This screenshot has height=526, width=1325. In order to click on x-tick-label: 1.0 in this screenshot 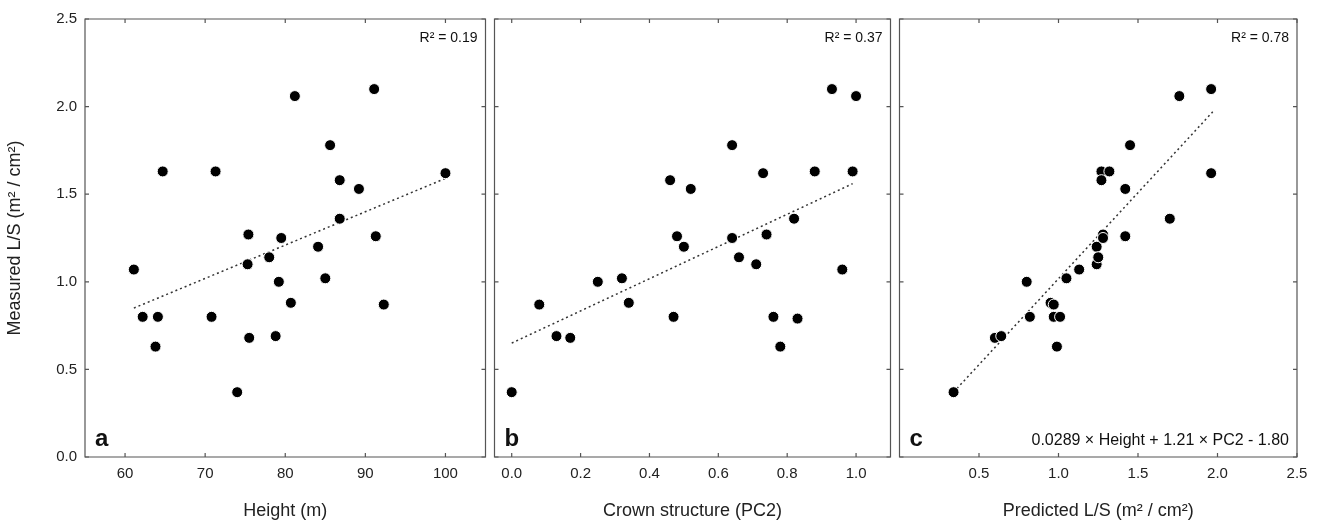, I will do `click(1058, 473)`.